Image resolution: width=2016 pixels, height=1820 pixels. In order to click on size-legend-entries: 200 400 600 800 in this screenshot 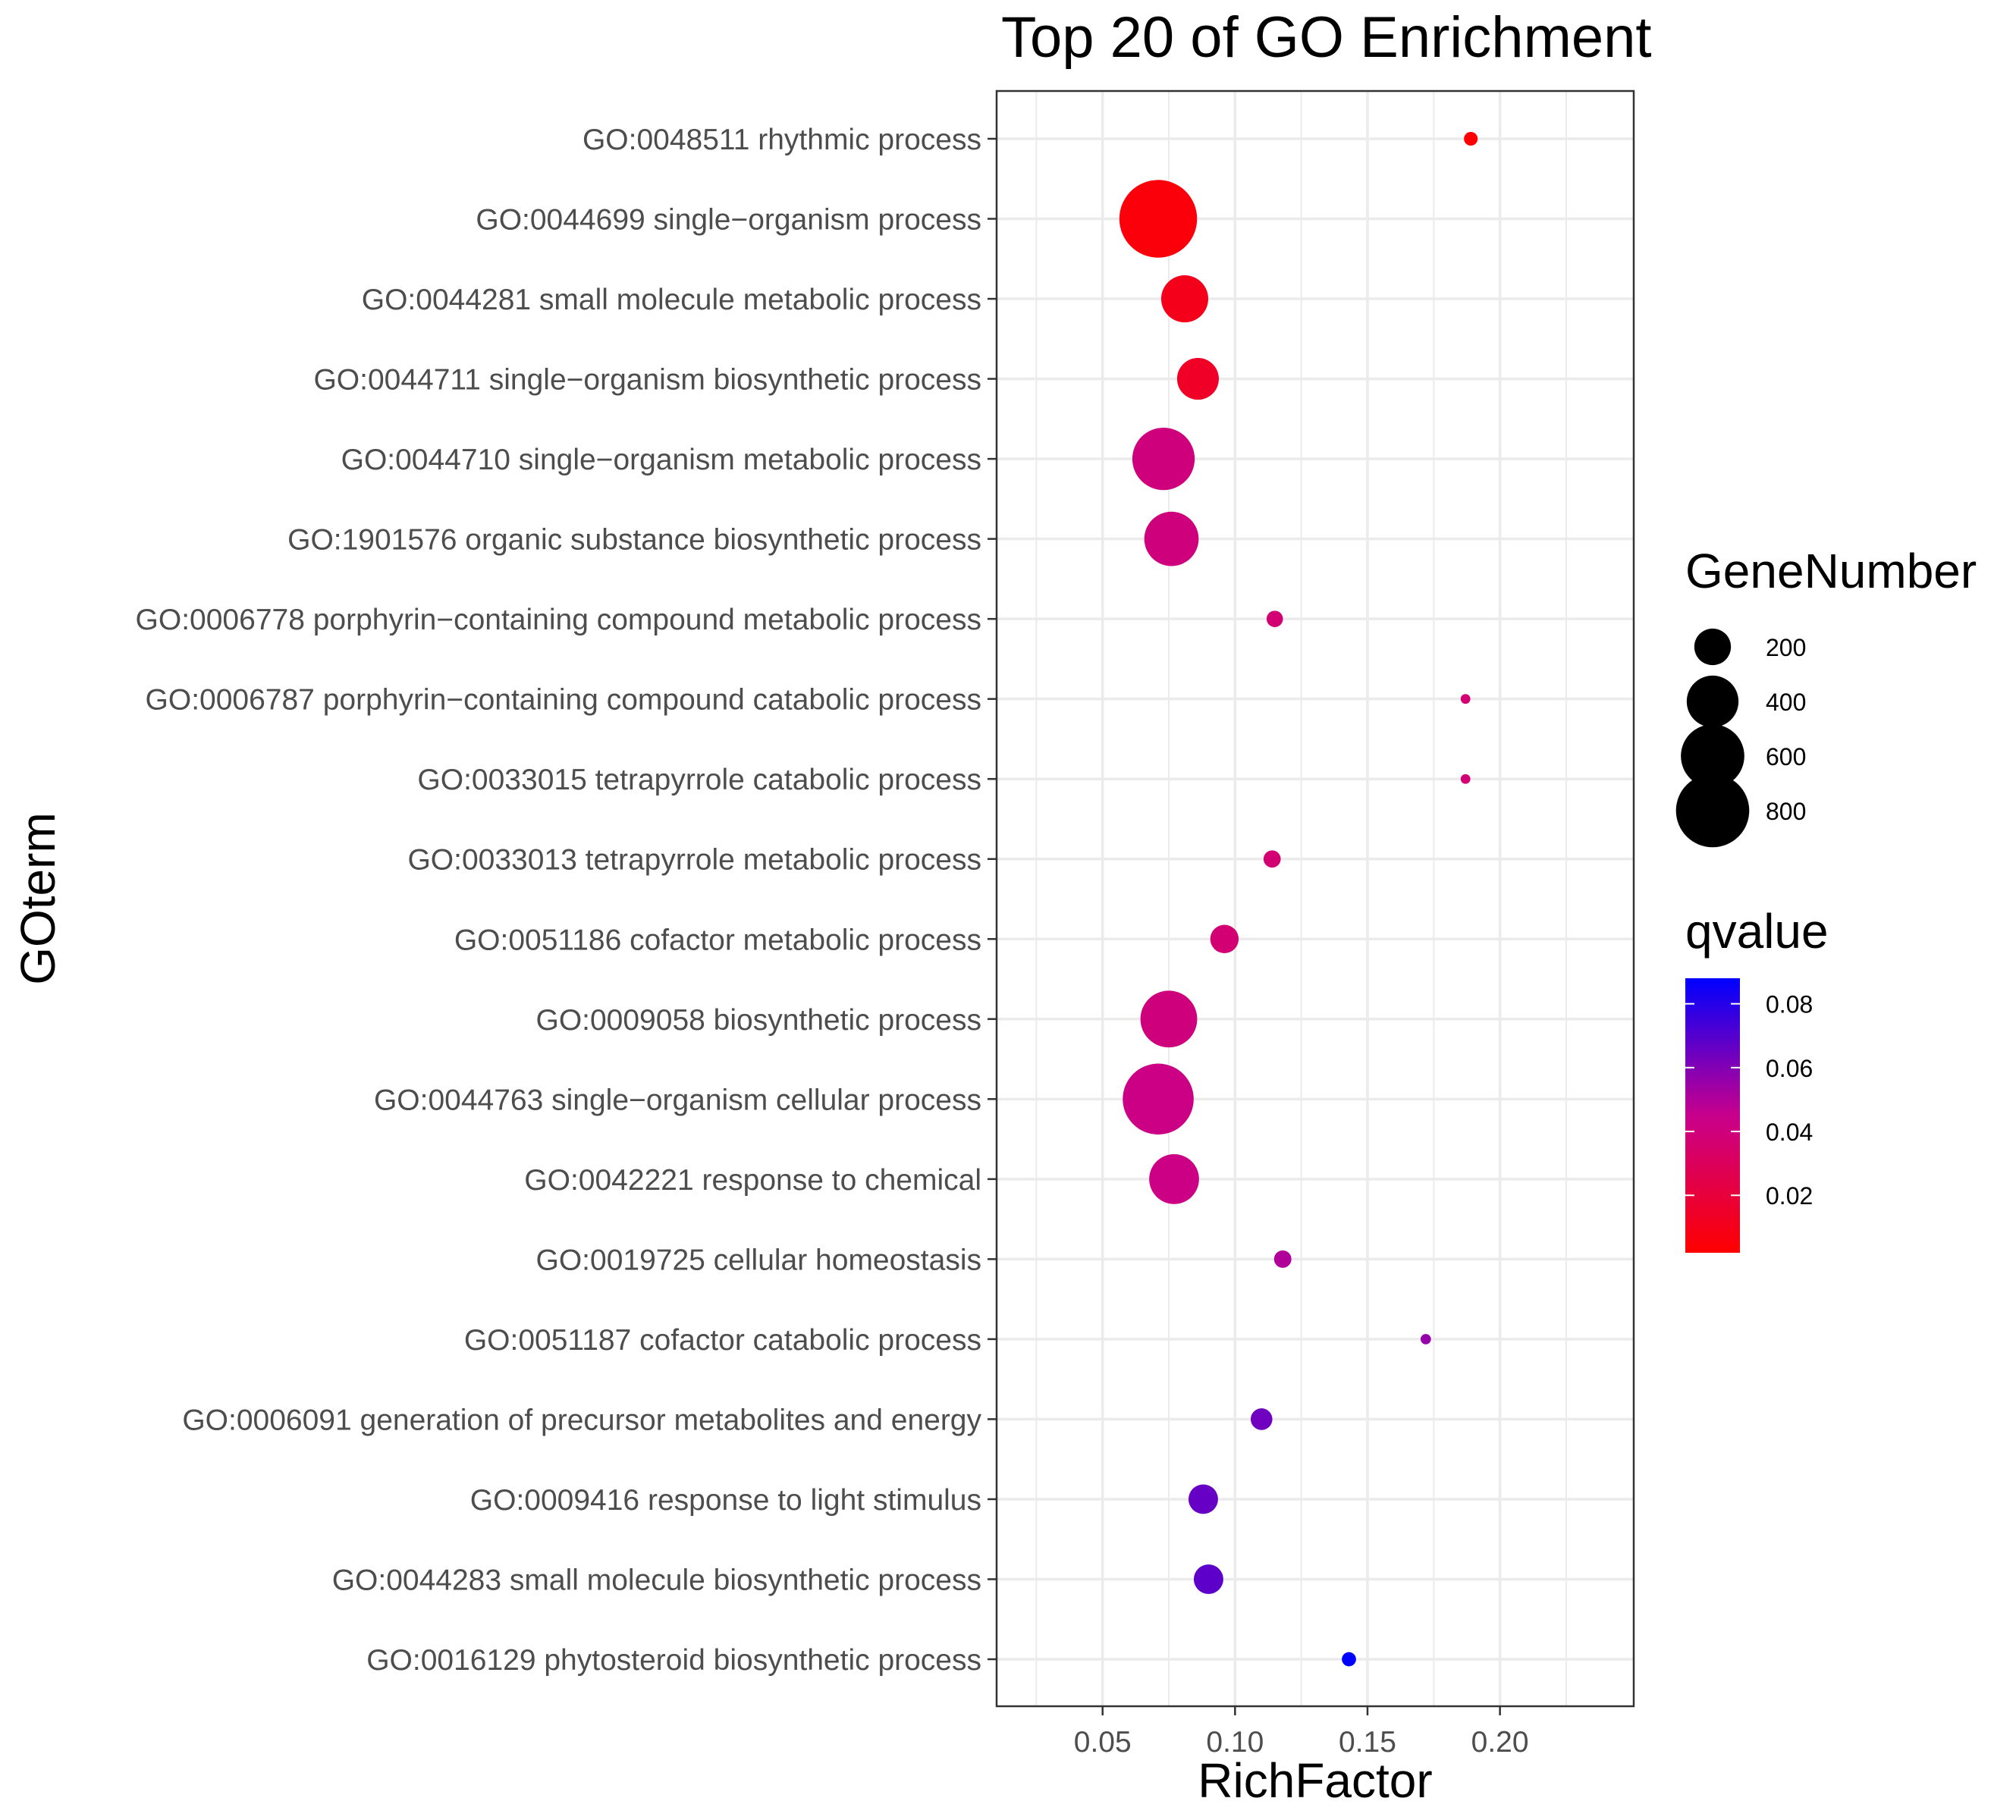, I will do `click(1740, 738)`.